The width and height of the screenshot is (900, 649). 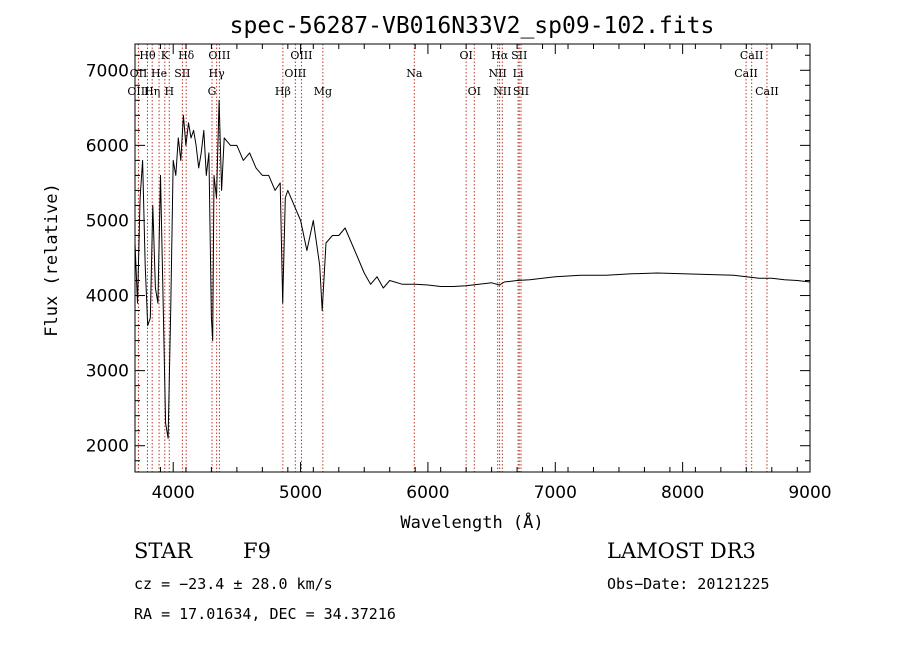 What do you see at coordinates (688, 584) in the screenshot?
I see `observation-date: Obs−Date: 20121225` at bounding box center [688, 584].